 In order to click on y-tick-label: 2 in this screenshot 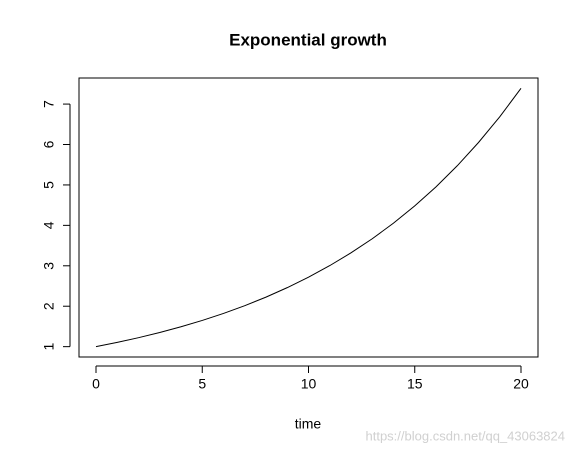, I will do `click(49, 306)`.